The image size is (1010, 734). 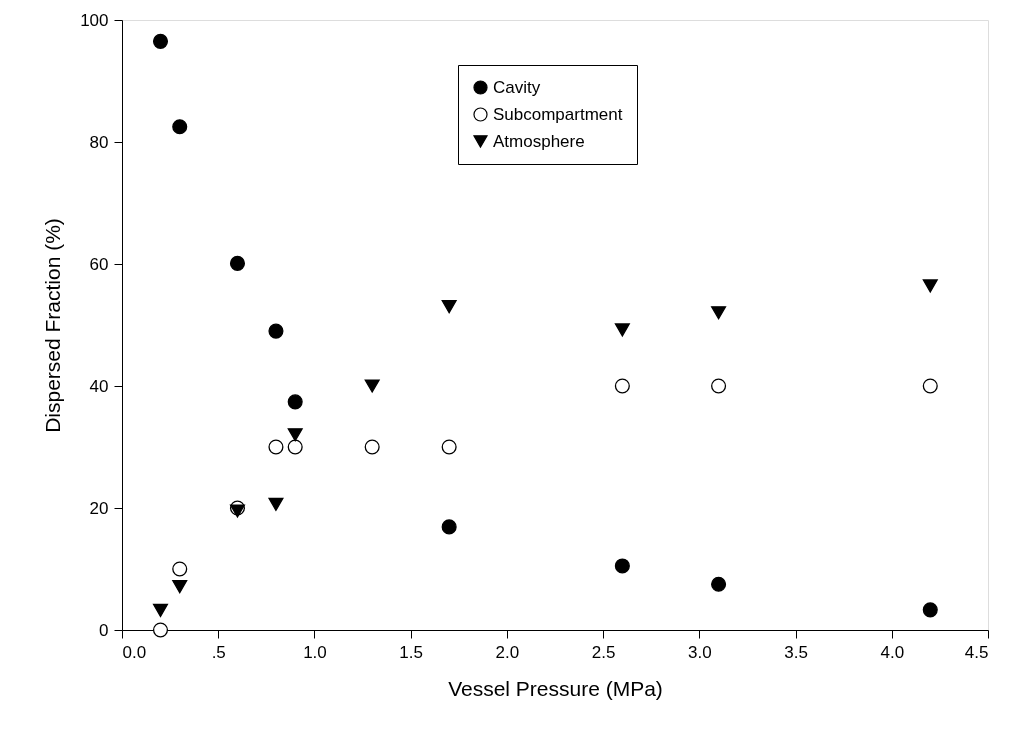 I want to click on y-tick-label: 100, so click(x=94, y=20).